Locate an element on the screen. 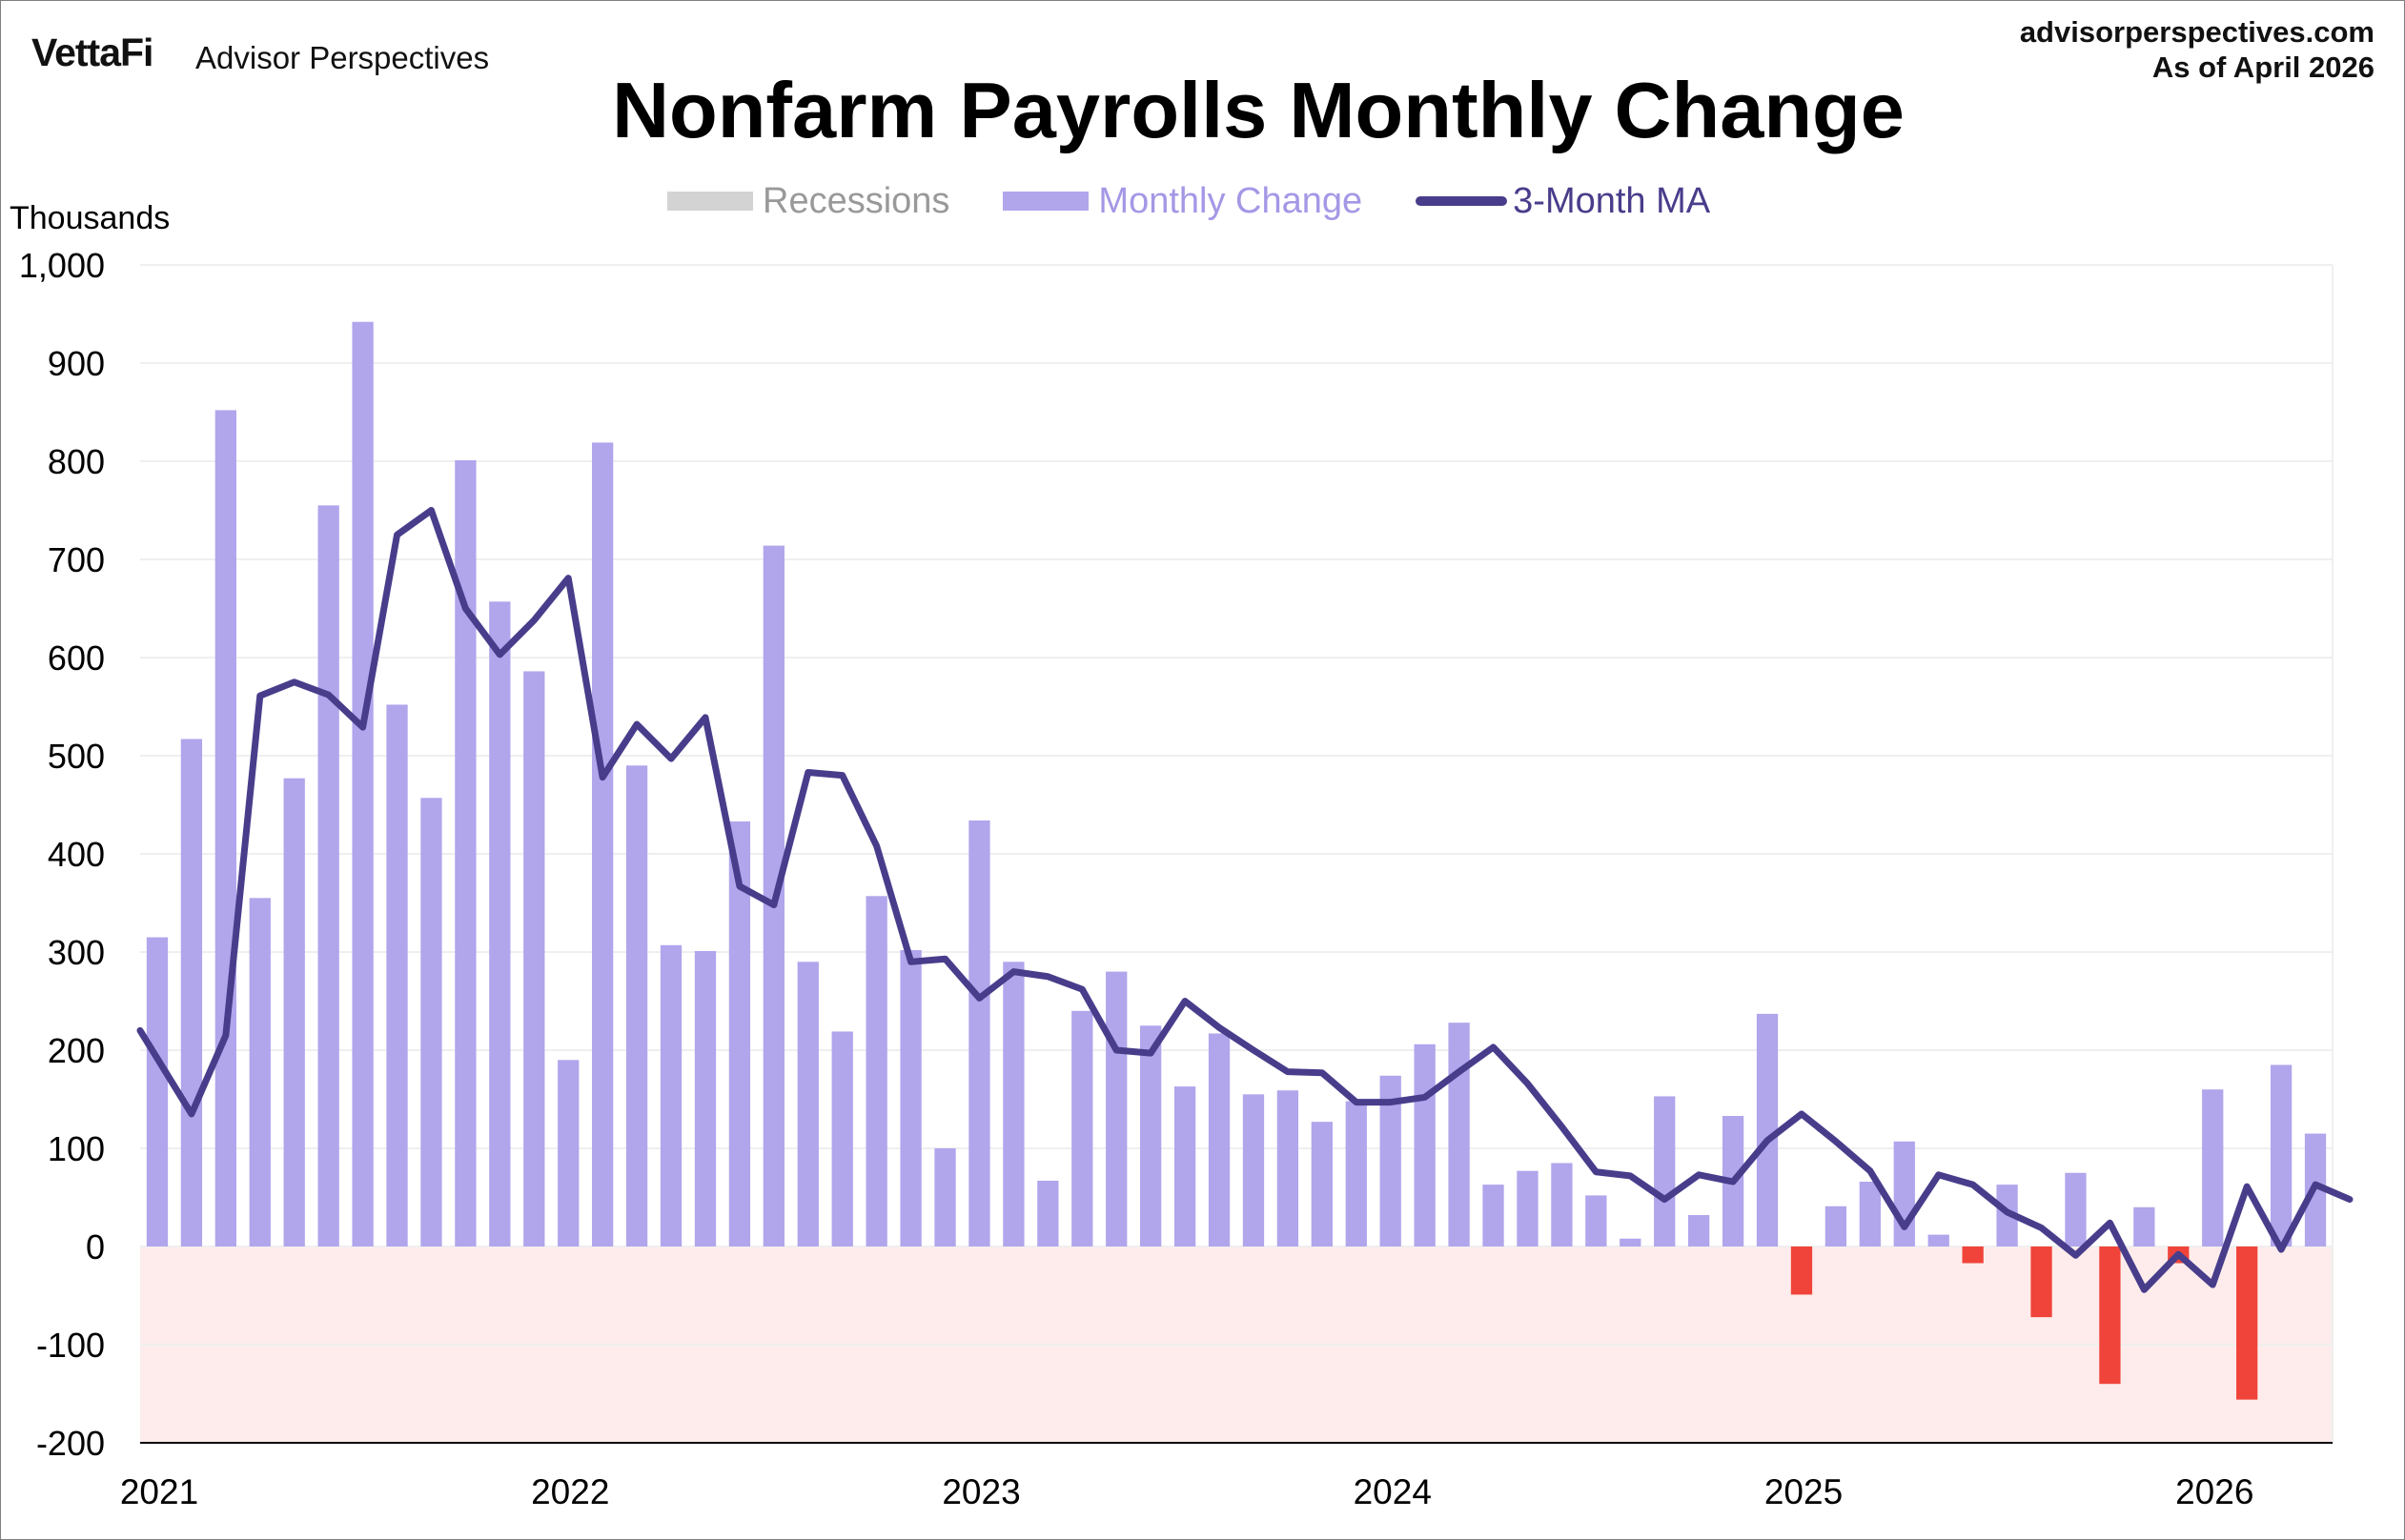  legend-swatch-3-month-ma is located at coordinates (1462, 201).